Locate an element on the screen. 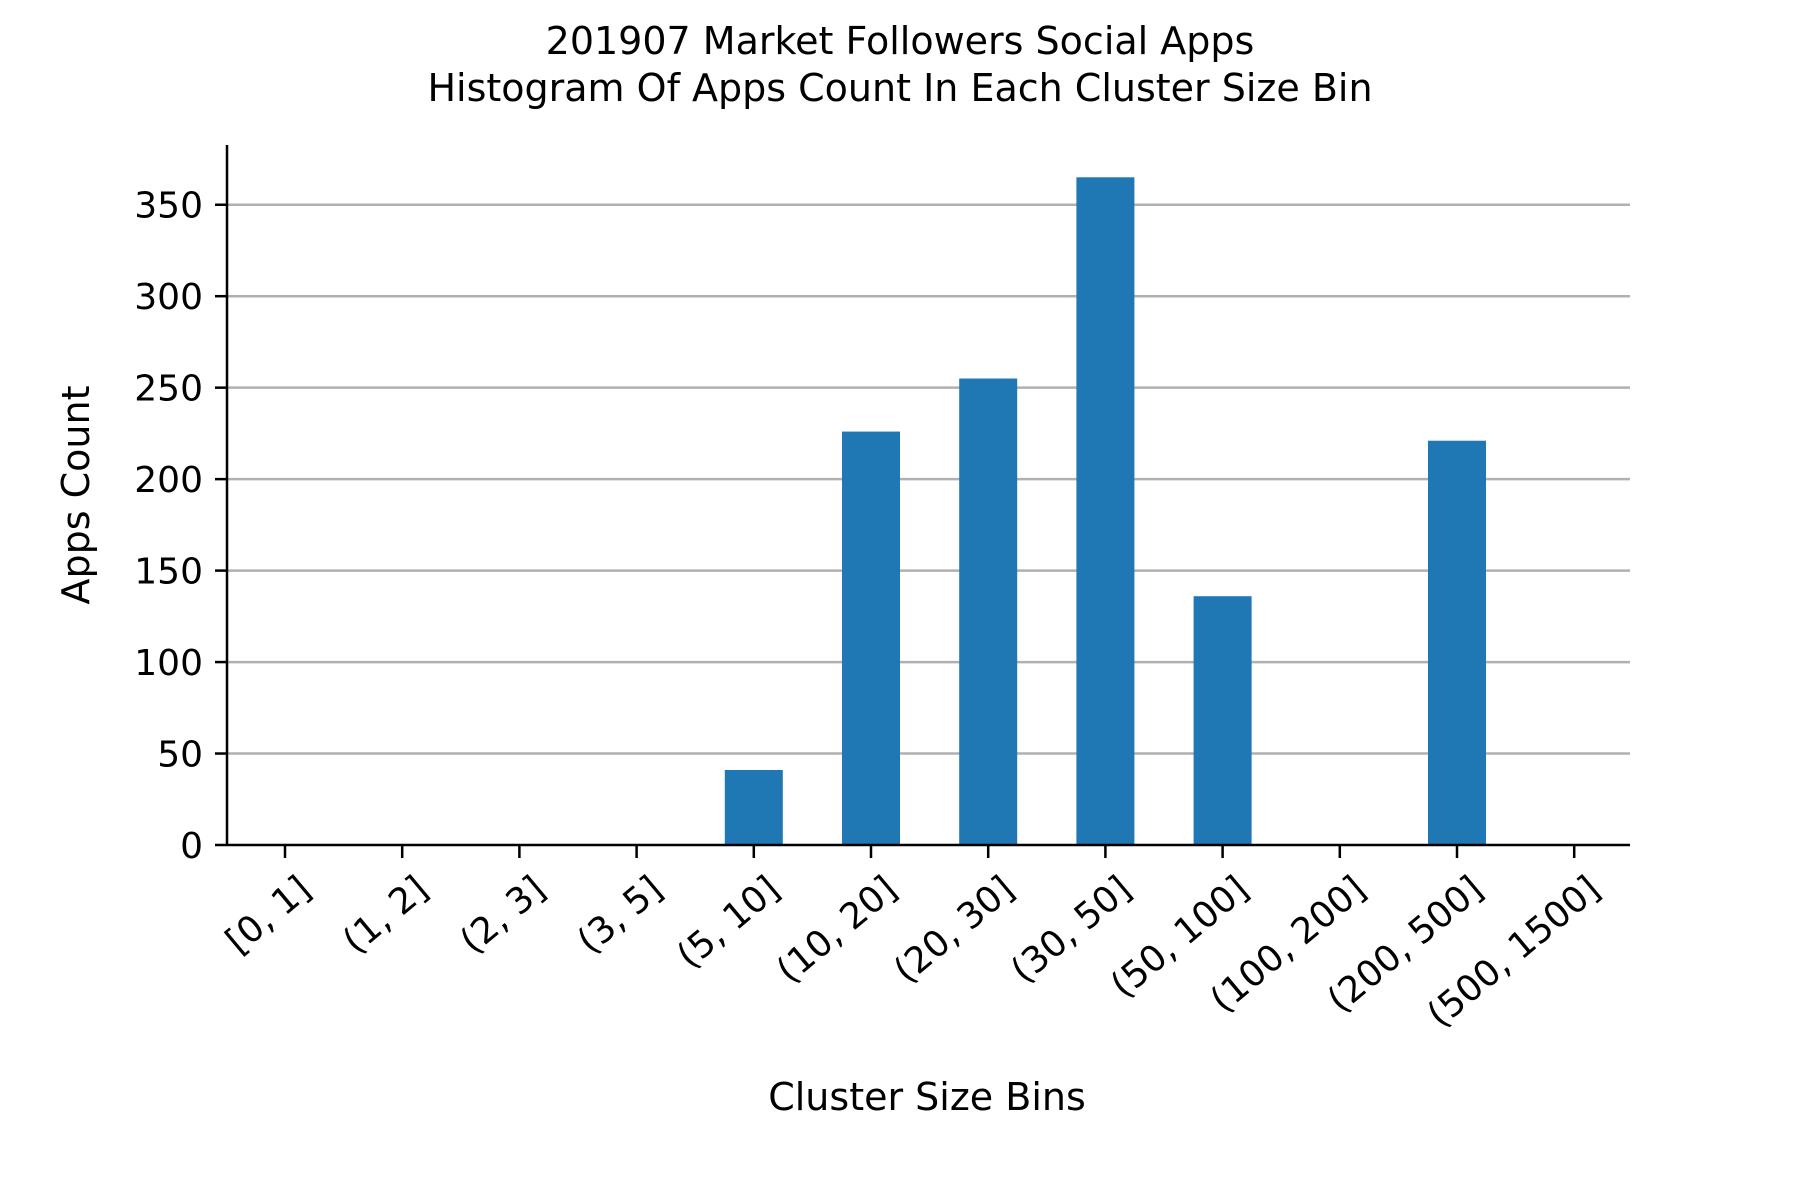 The width and height of the screenshot is (1800, 1200). y-tick-label: 0 is located at coordinates (191, 846).